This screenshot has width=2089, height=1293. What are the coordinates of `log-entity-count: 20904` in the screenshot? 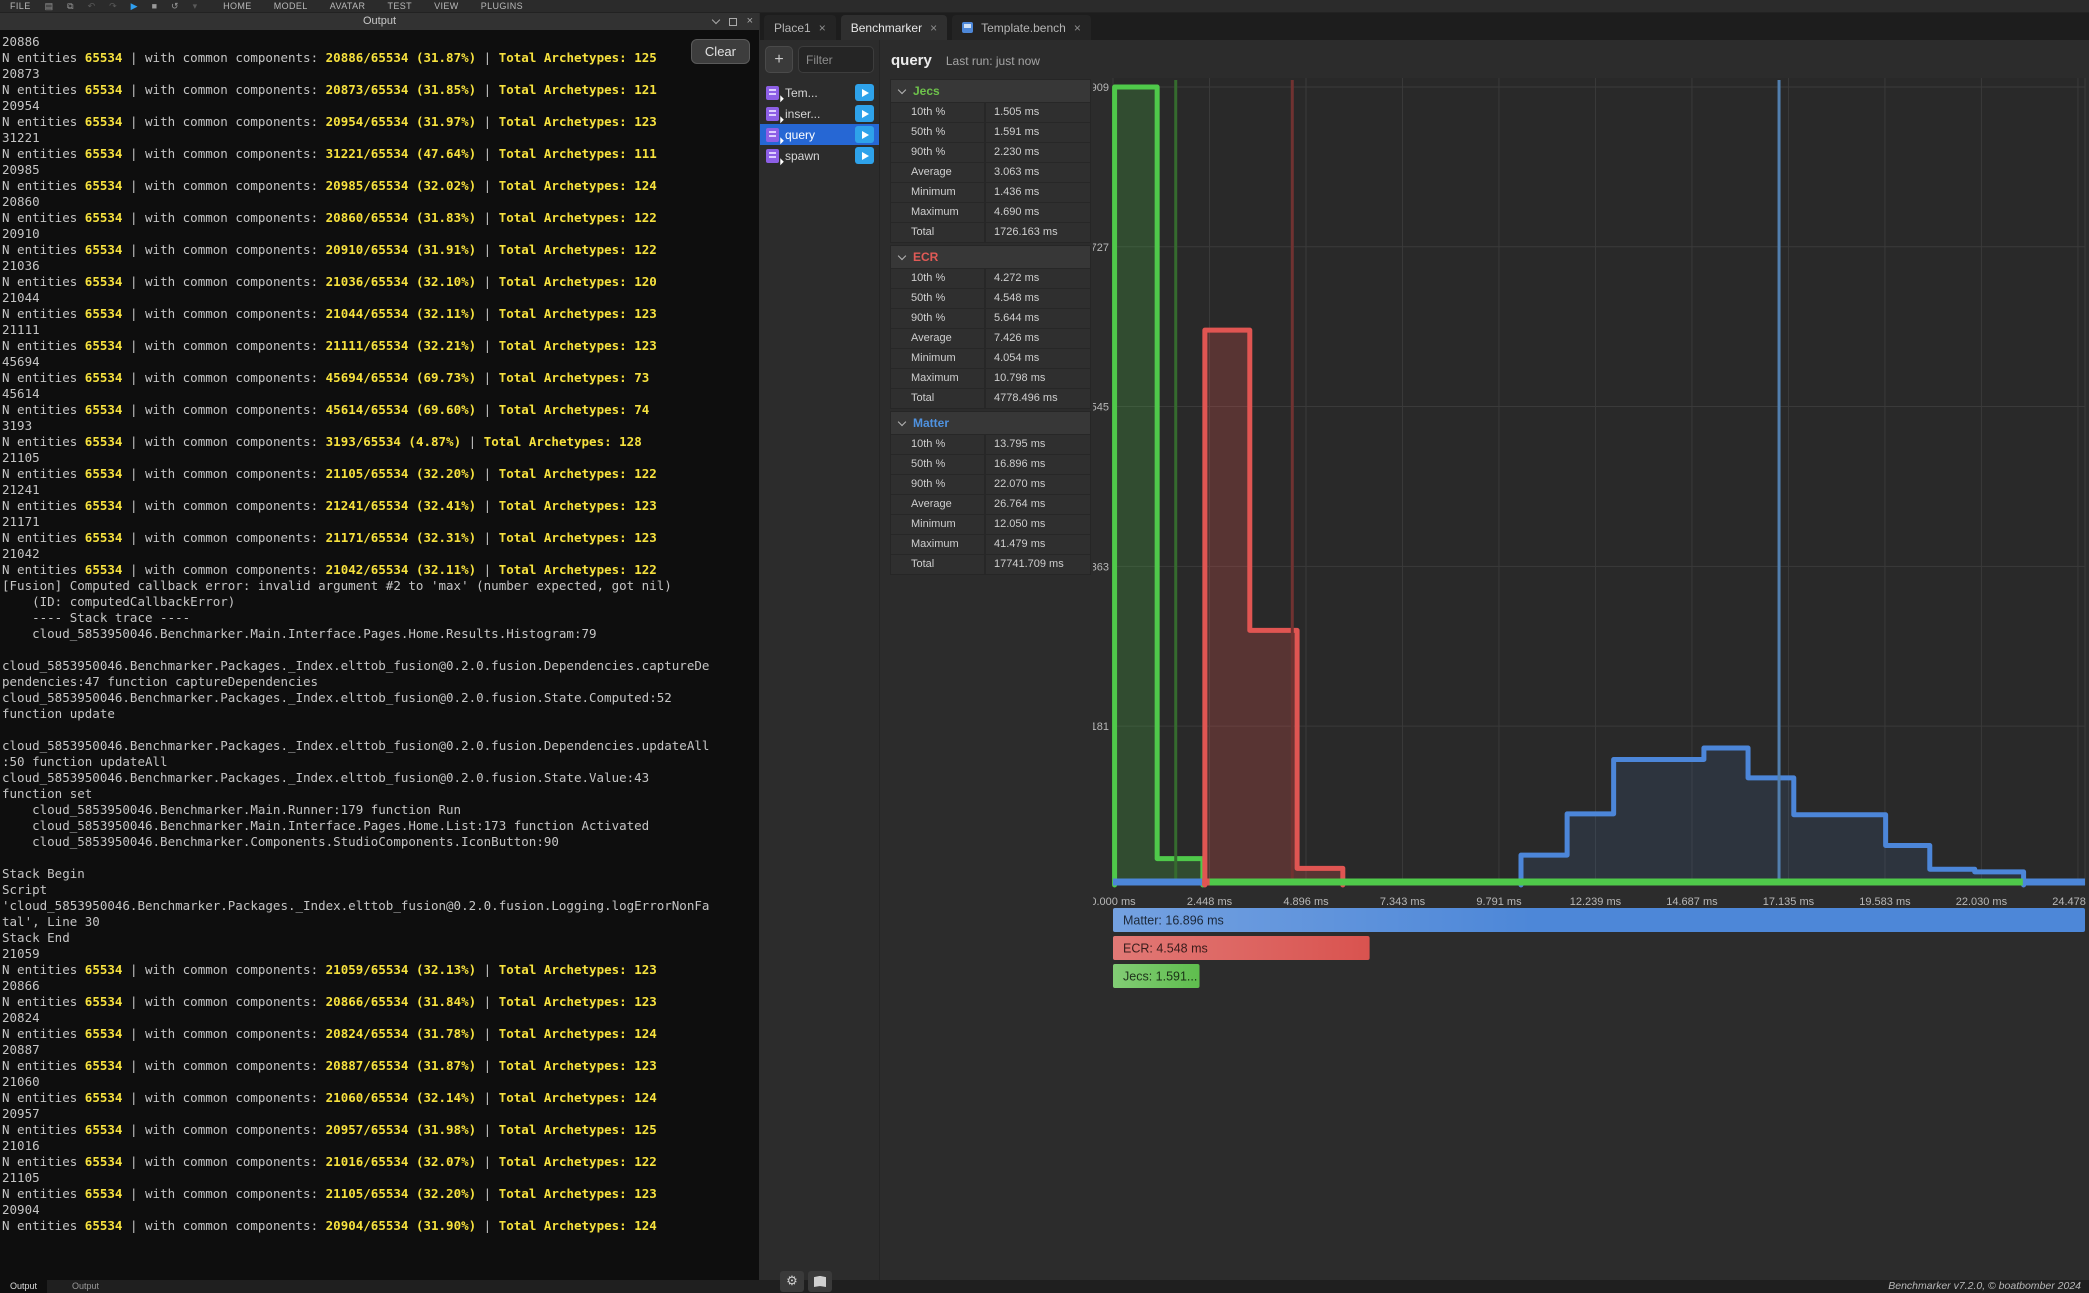 It's located at (21, 1209).